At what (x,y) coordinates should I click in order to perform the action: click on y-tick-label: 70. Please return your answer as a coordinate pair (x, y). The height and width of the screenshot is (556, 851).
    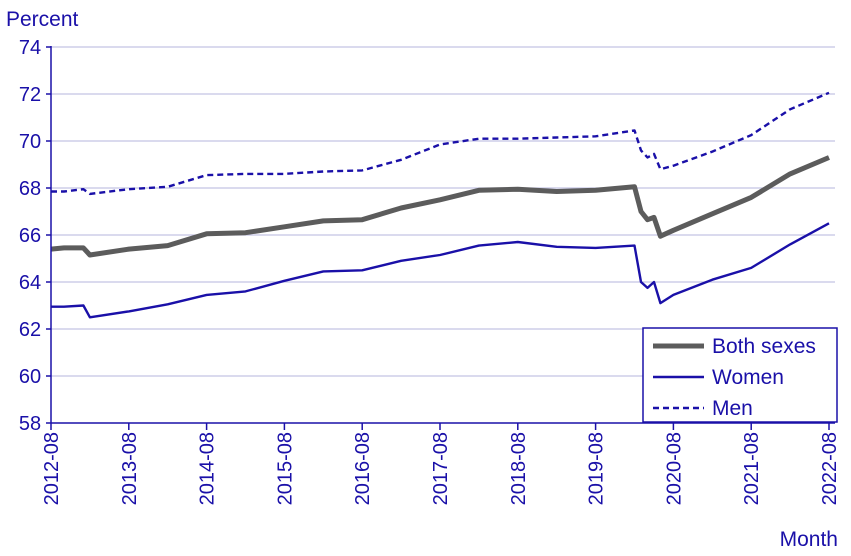
    Looking at the image, I should click on (30, 142).